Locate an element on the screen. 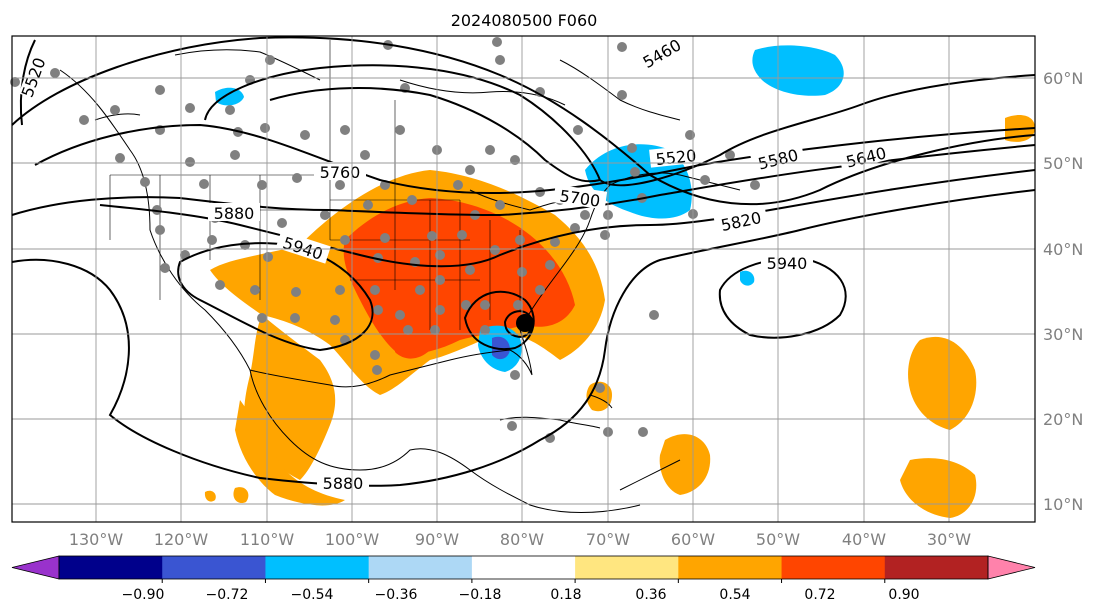 This screenshot has height=615, width=1105. colorbar-tick-label: 0.54 is located at coordinates (734, 595).